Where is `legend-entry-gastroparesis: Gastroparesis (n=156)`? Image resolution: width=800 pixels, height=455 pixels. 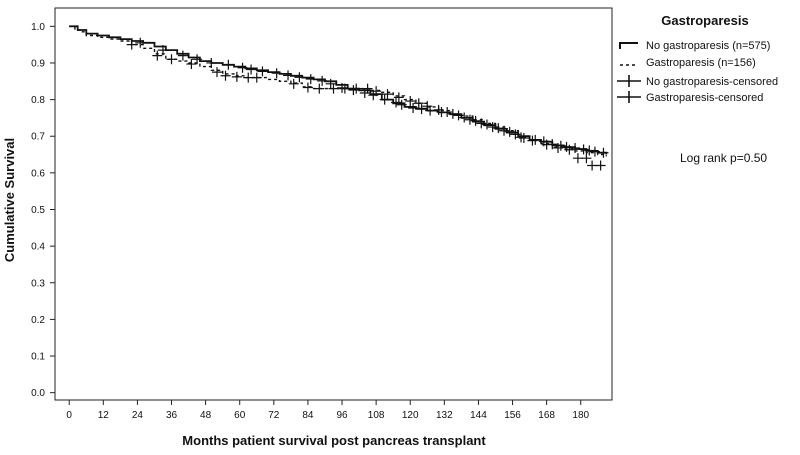
legend-entry-gastroparesis: Gastroparesis (n=156) is located at coordinates (688, 63).